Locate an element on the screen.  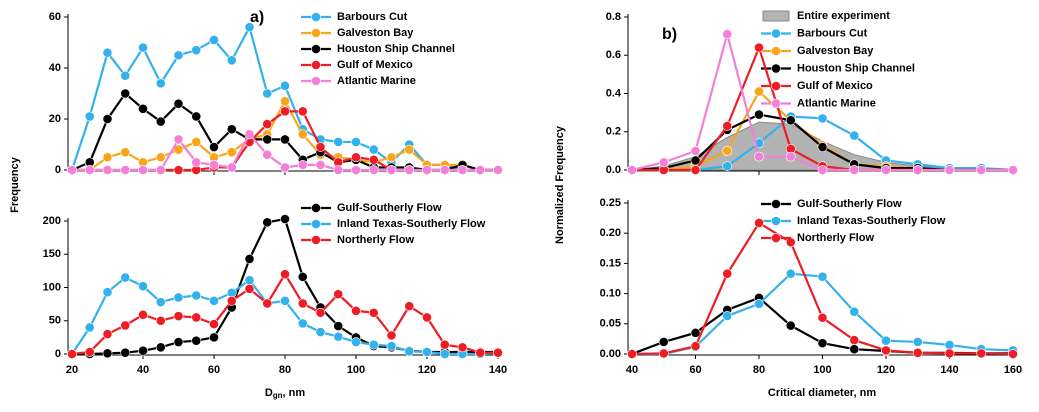
y-tick-label: 150 is located at coordinates (52, 254).